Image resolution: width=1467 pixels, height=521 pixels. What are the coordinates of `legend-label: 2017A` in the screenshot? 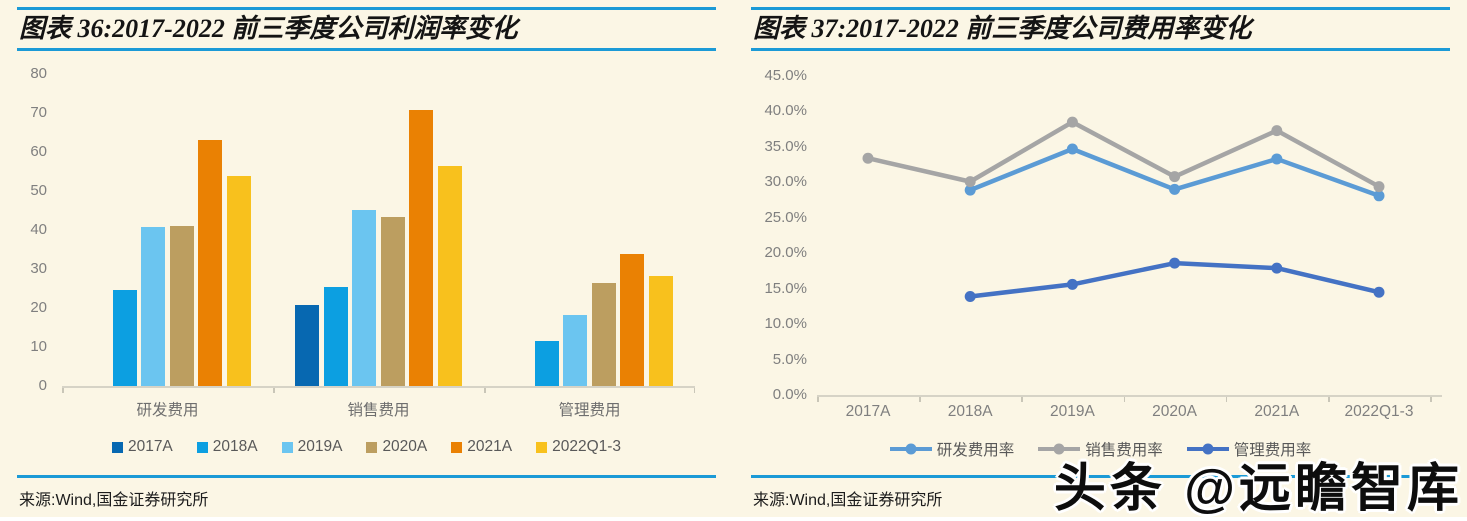 It's located at (150, 446).